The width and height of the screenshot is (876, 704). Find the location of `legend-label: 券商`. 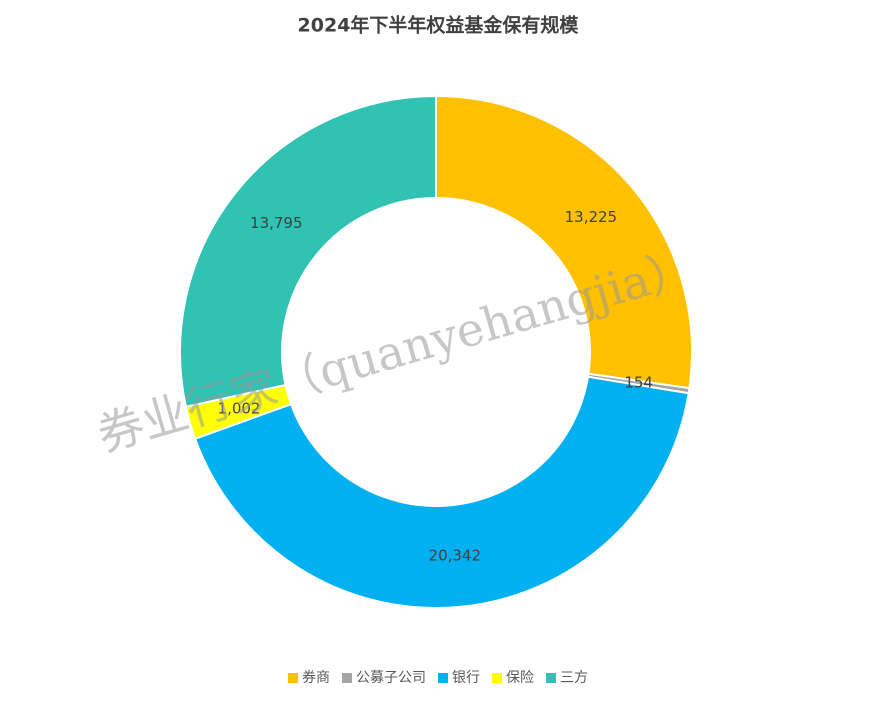

legend-label: 券商 is located at coordinates (316, 678).